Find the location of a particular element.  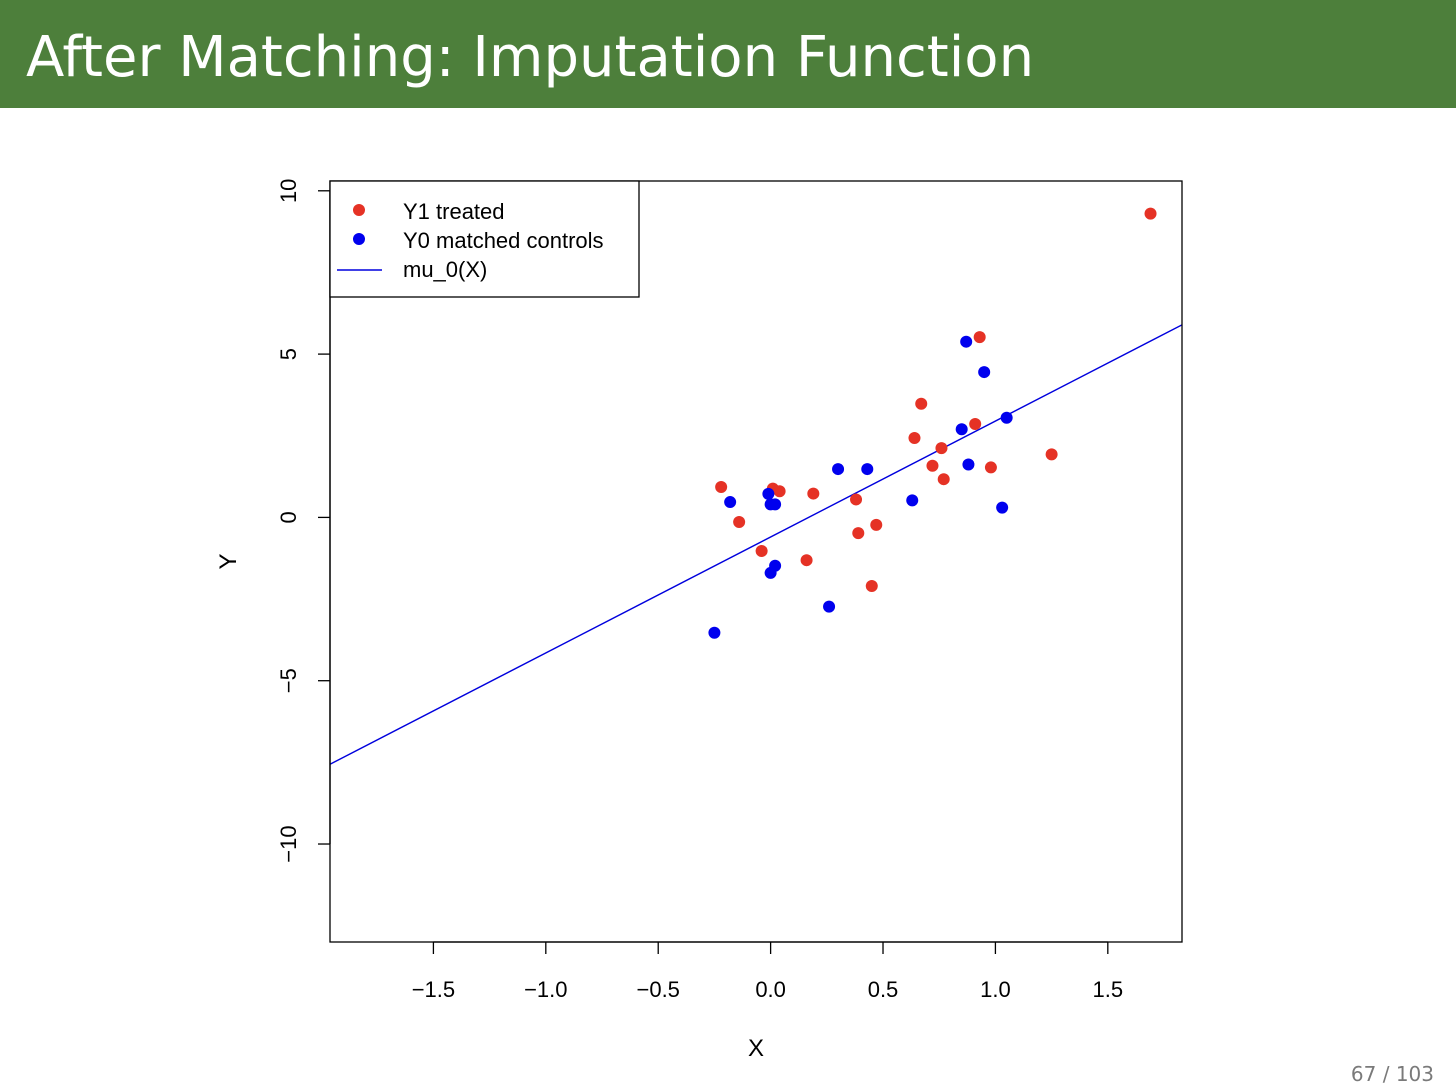

legend-label-0: Y1 treated is located at coordinates (454, 211).